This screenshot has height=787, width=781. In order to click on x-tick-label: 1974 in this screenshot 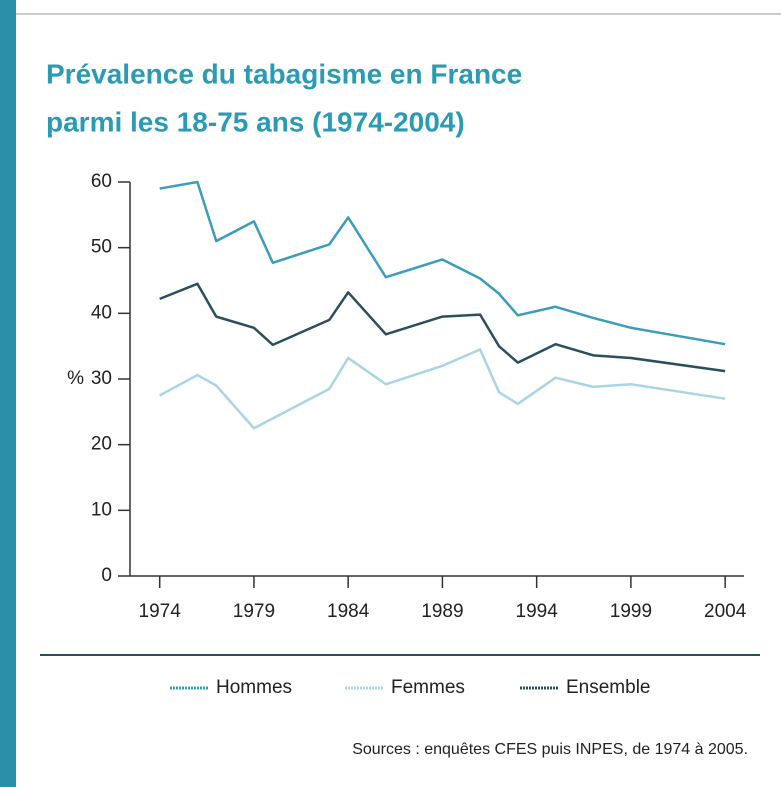, I will do `click(160, 611)`.